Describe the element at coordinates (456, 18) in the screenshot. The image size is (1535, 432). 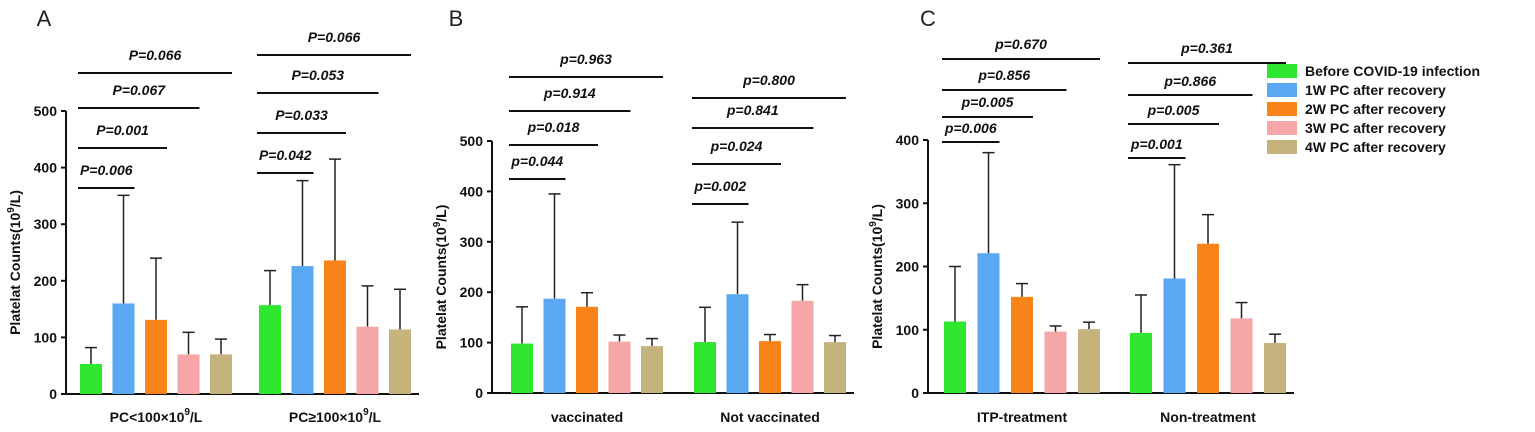
I see `panel-letter: B` at that location.